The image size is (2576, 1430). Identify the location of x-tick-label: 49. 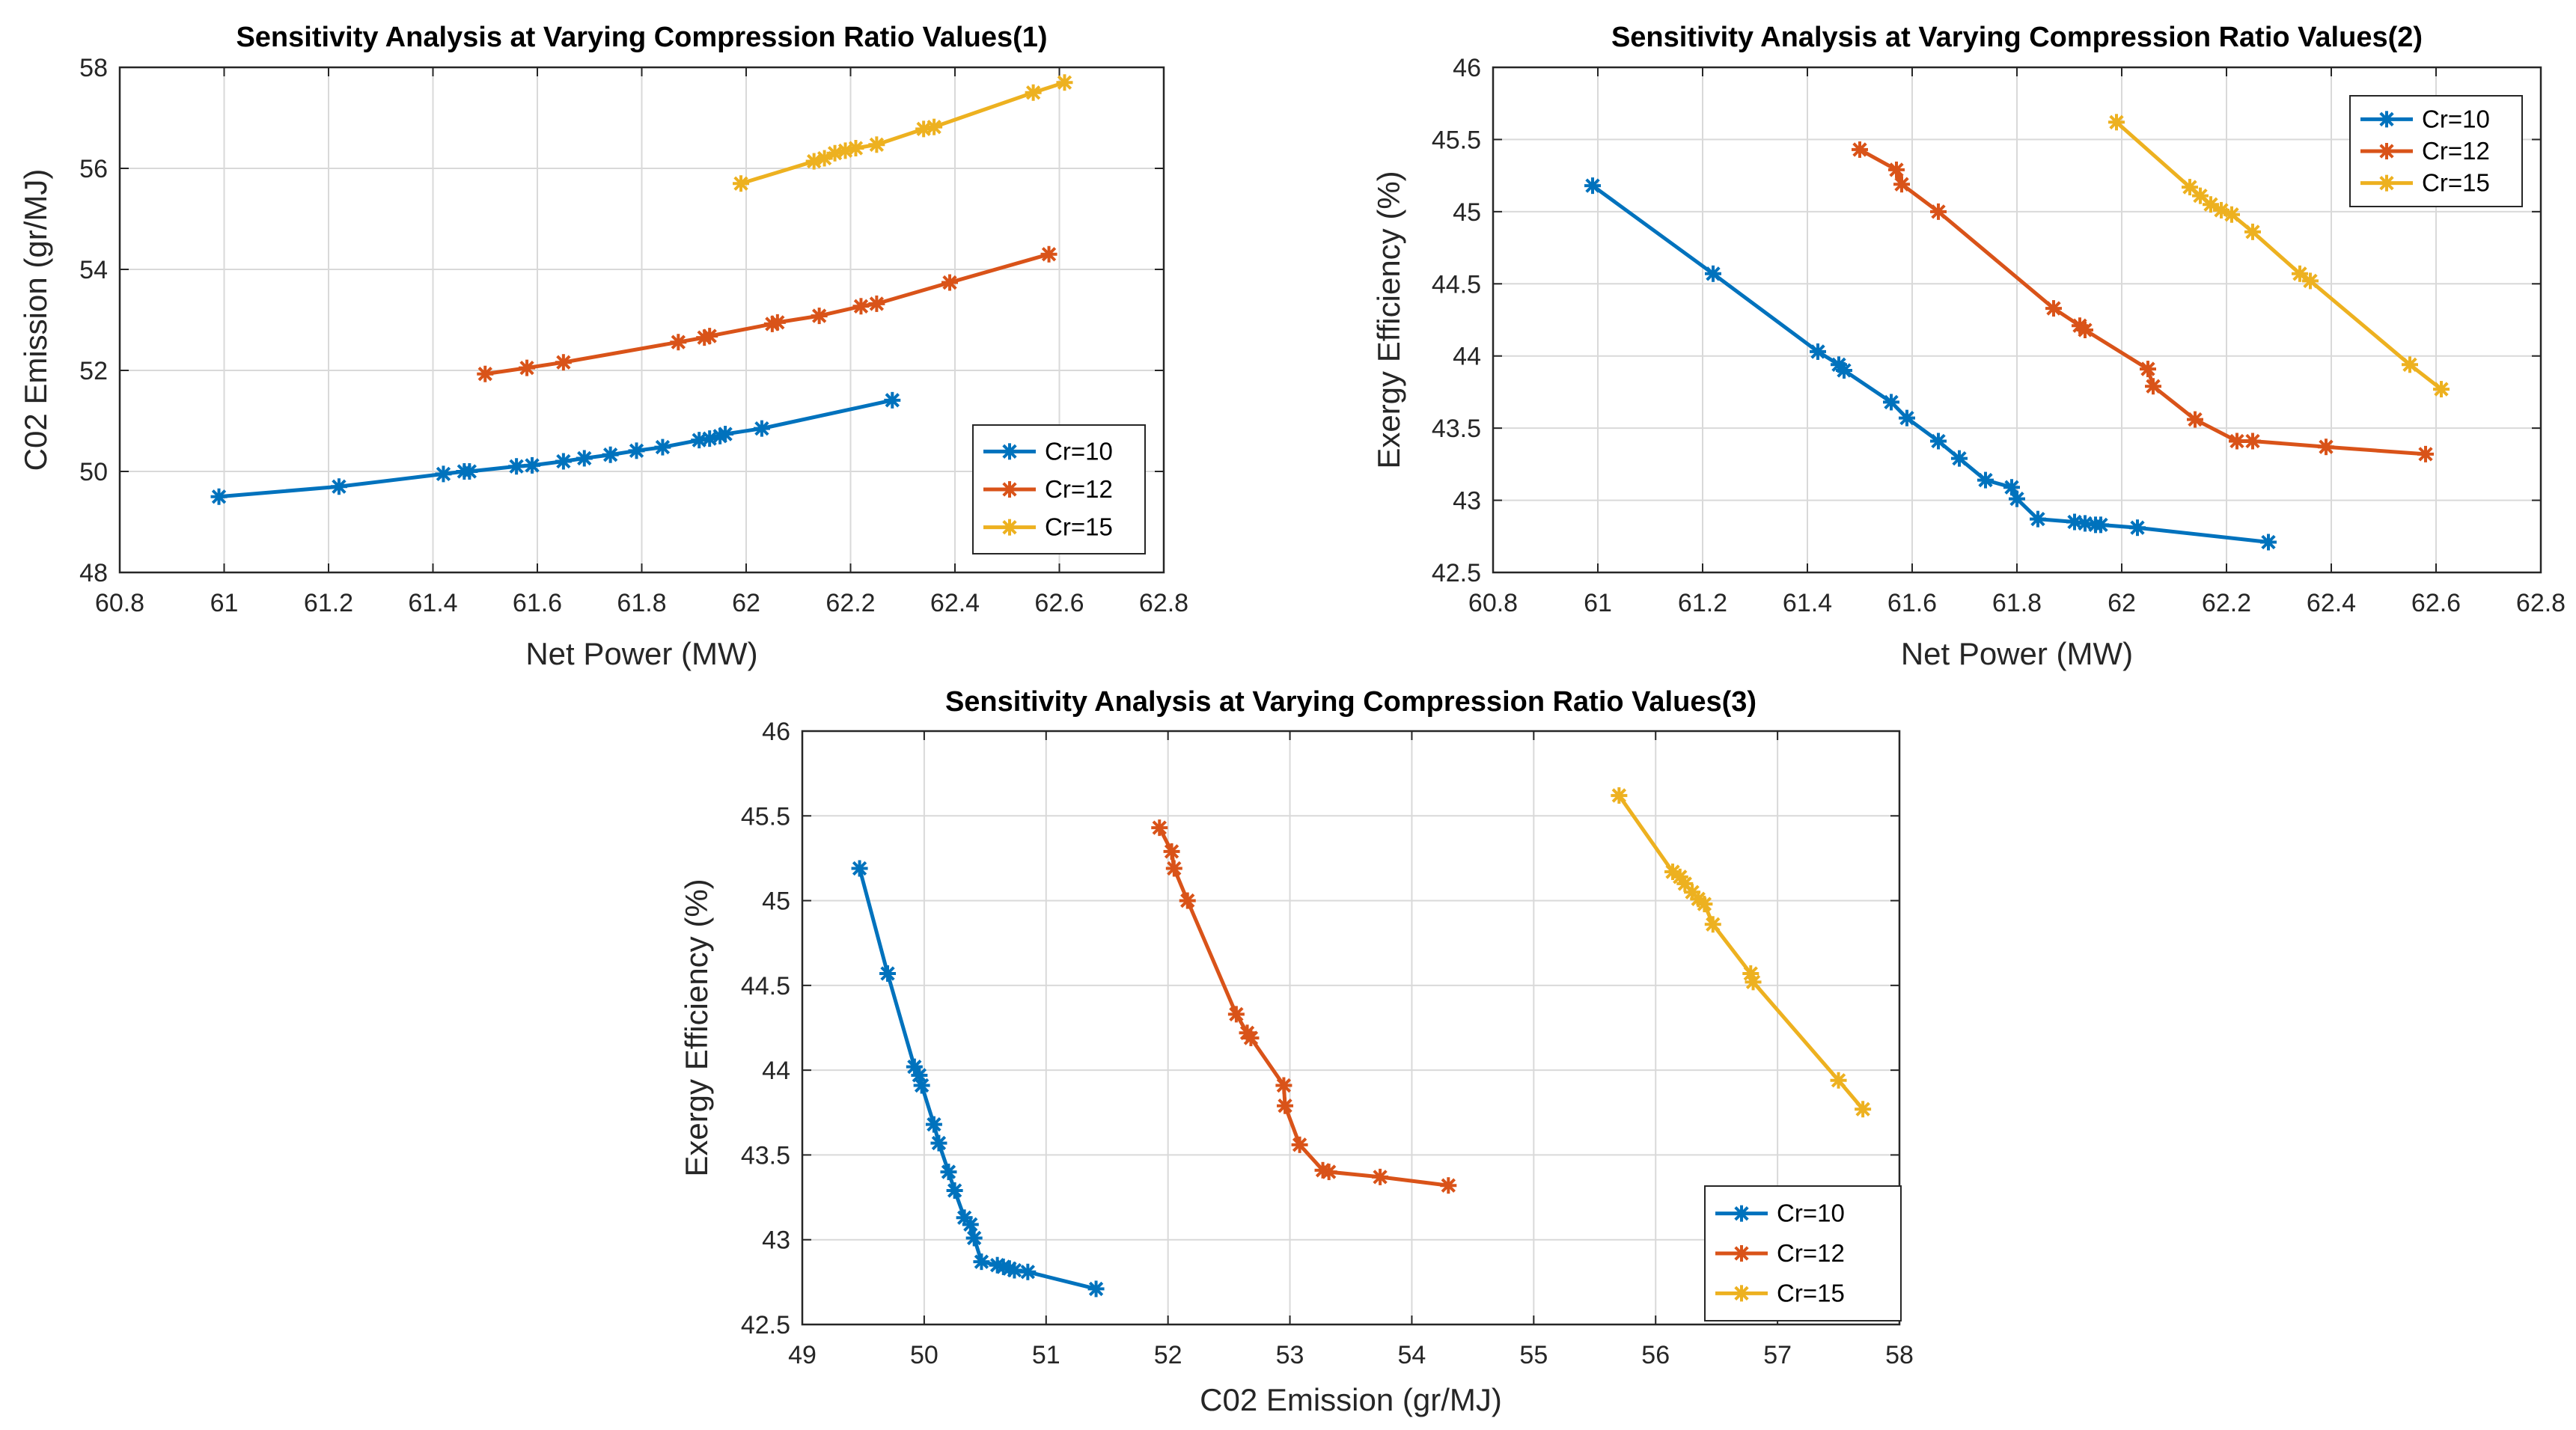
(803, 1355).